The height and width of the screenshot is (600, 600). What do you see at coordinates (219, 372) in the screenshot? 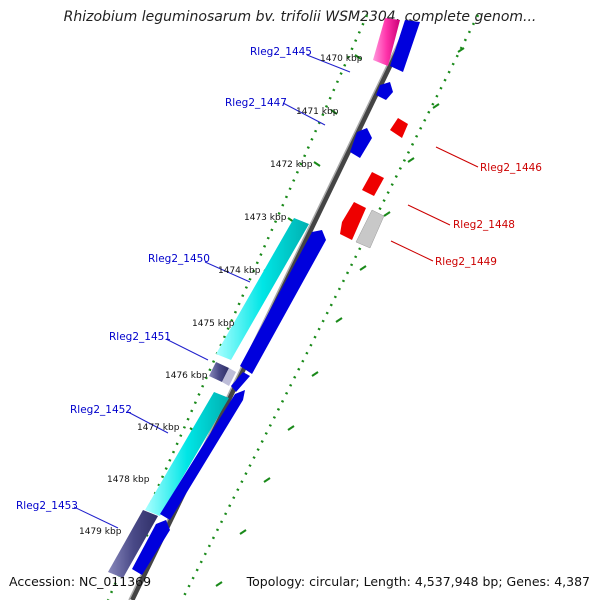
I see `gene-rleg2-1451-block` at bounding box center [219, 372].